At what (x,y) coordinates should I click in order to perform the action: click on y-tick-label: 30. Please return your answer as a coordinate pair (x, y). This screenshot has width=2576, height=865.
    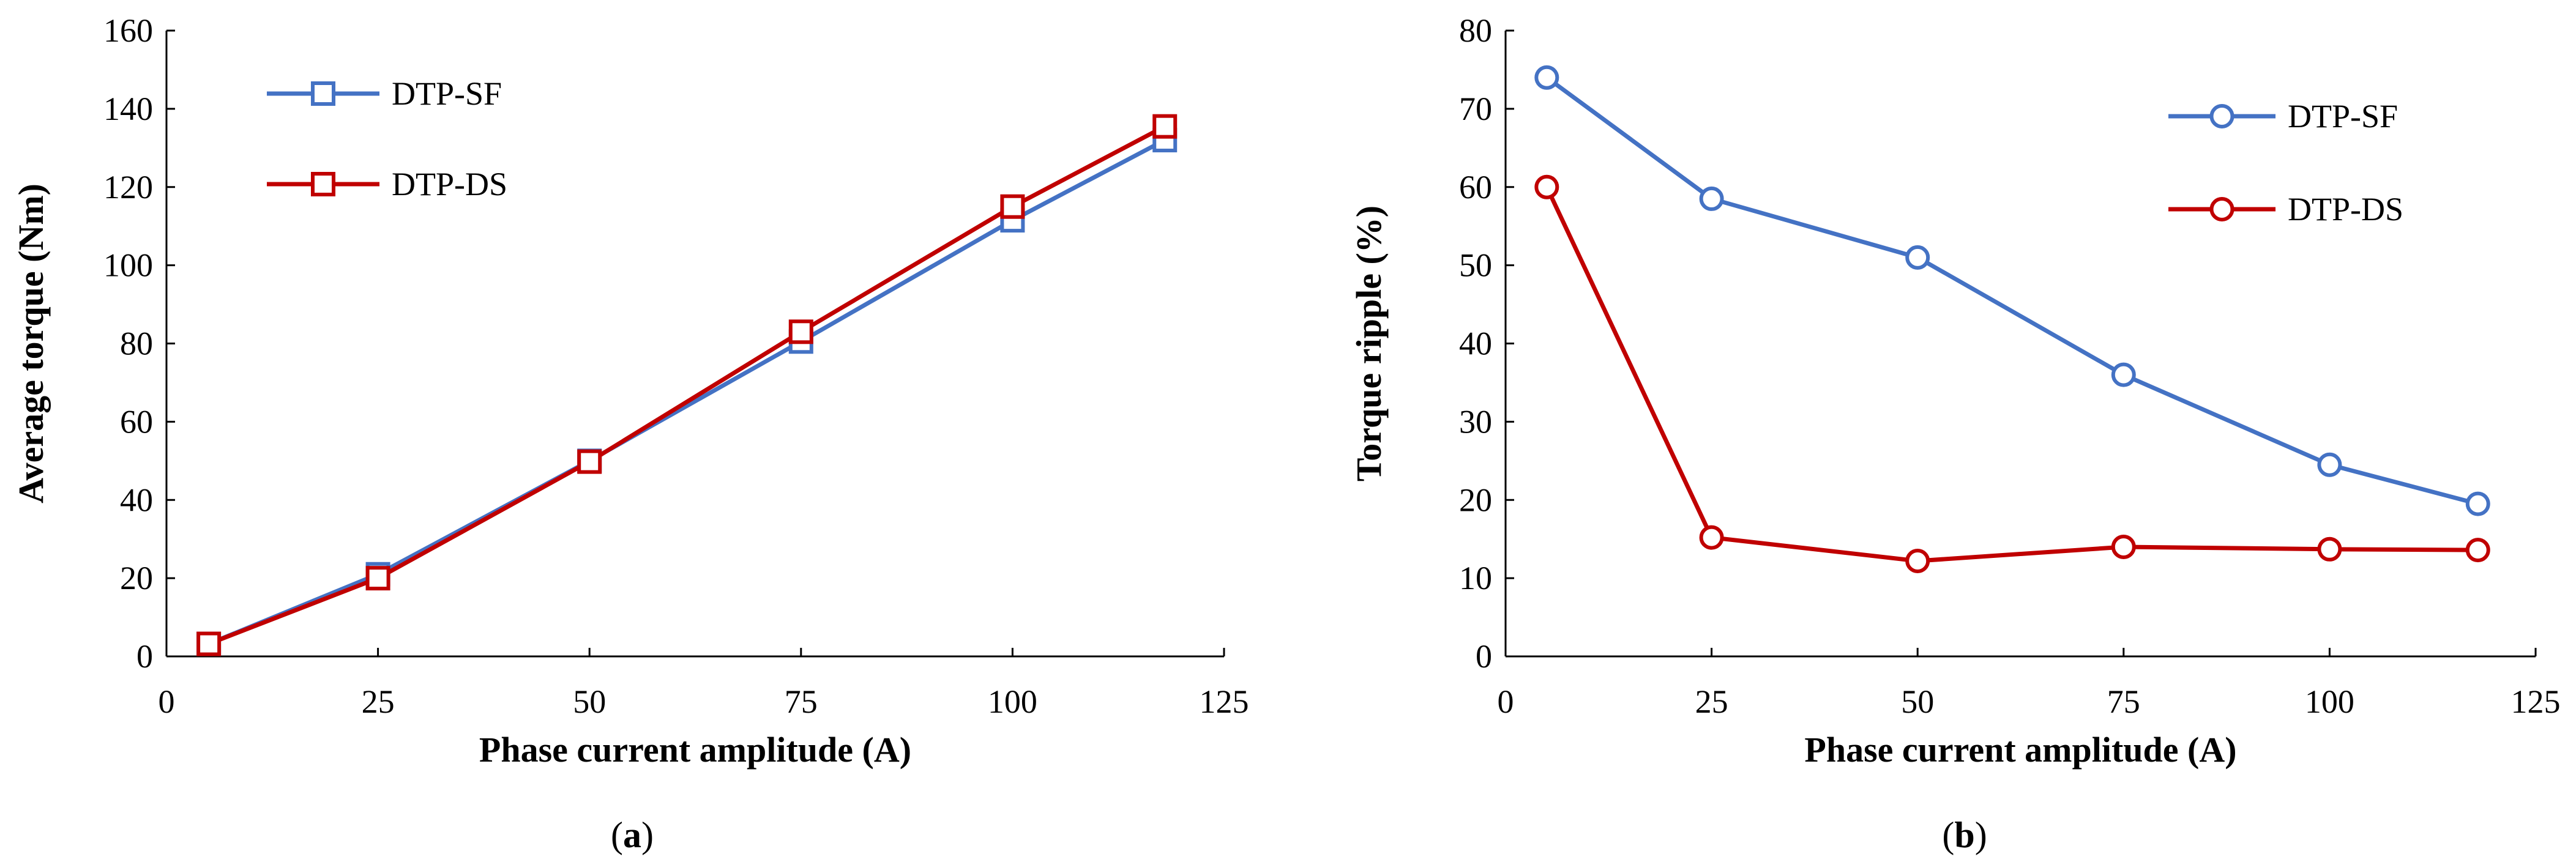
    Looking at the image, I should click on (1475, 421).